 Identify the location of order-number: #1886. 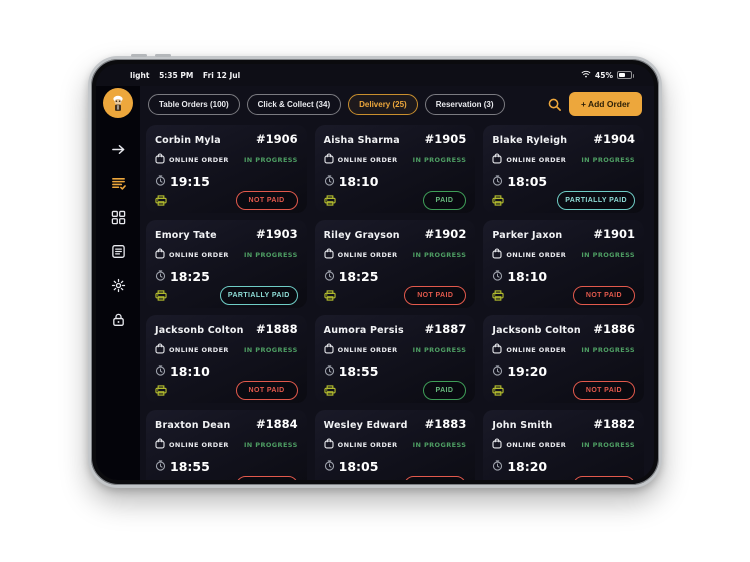
(614, 329).